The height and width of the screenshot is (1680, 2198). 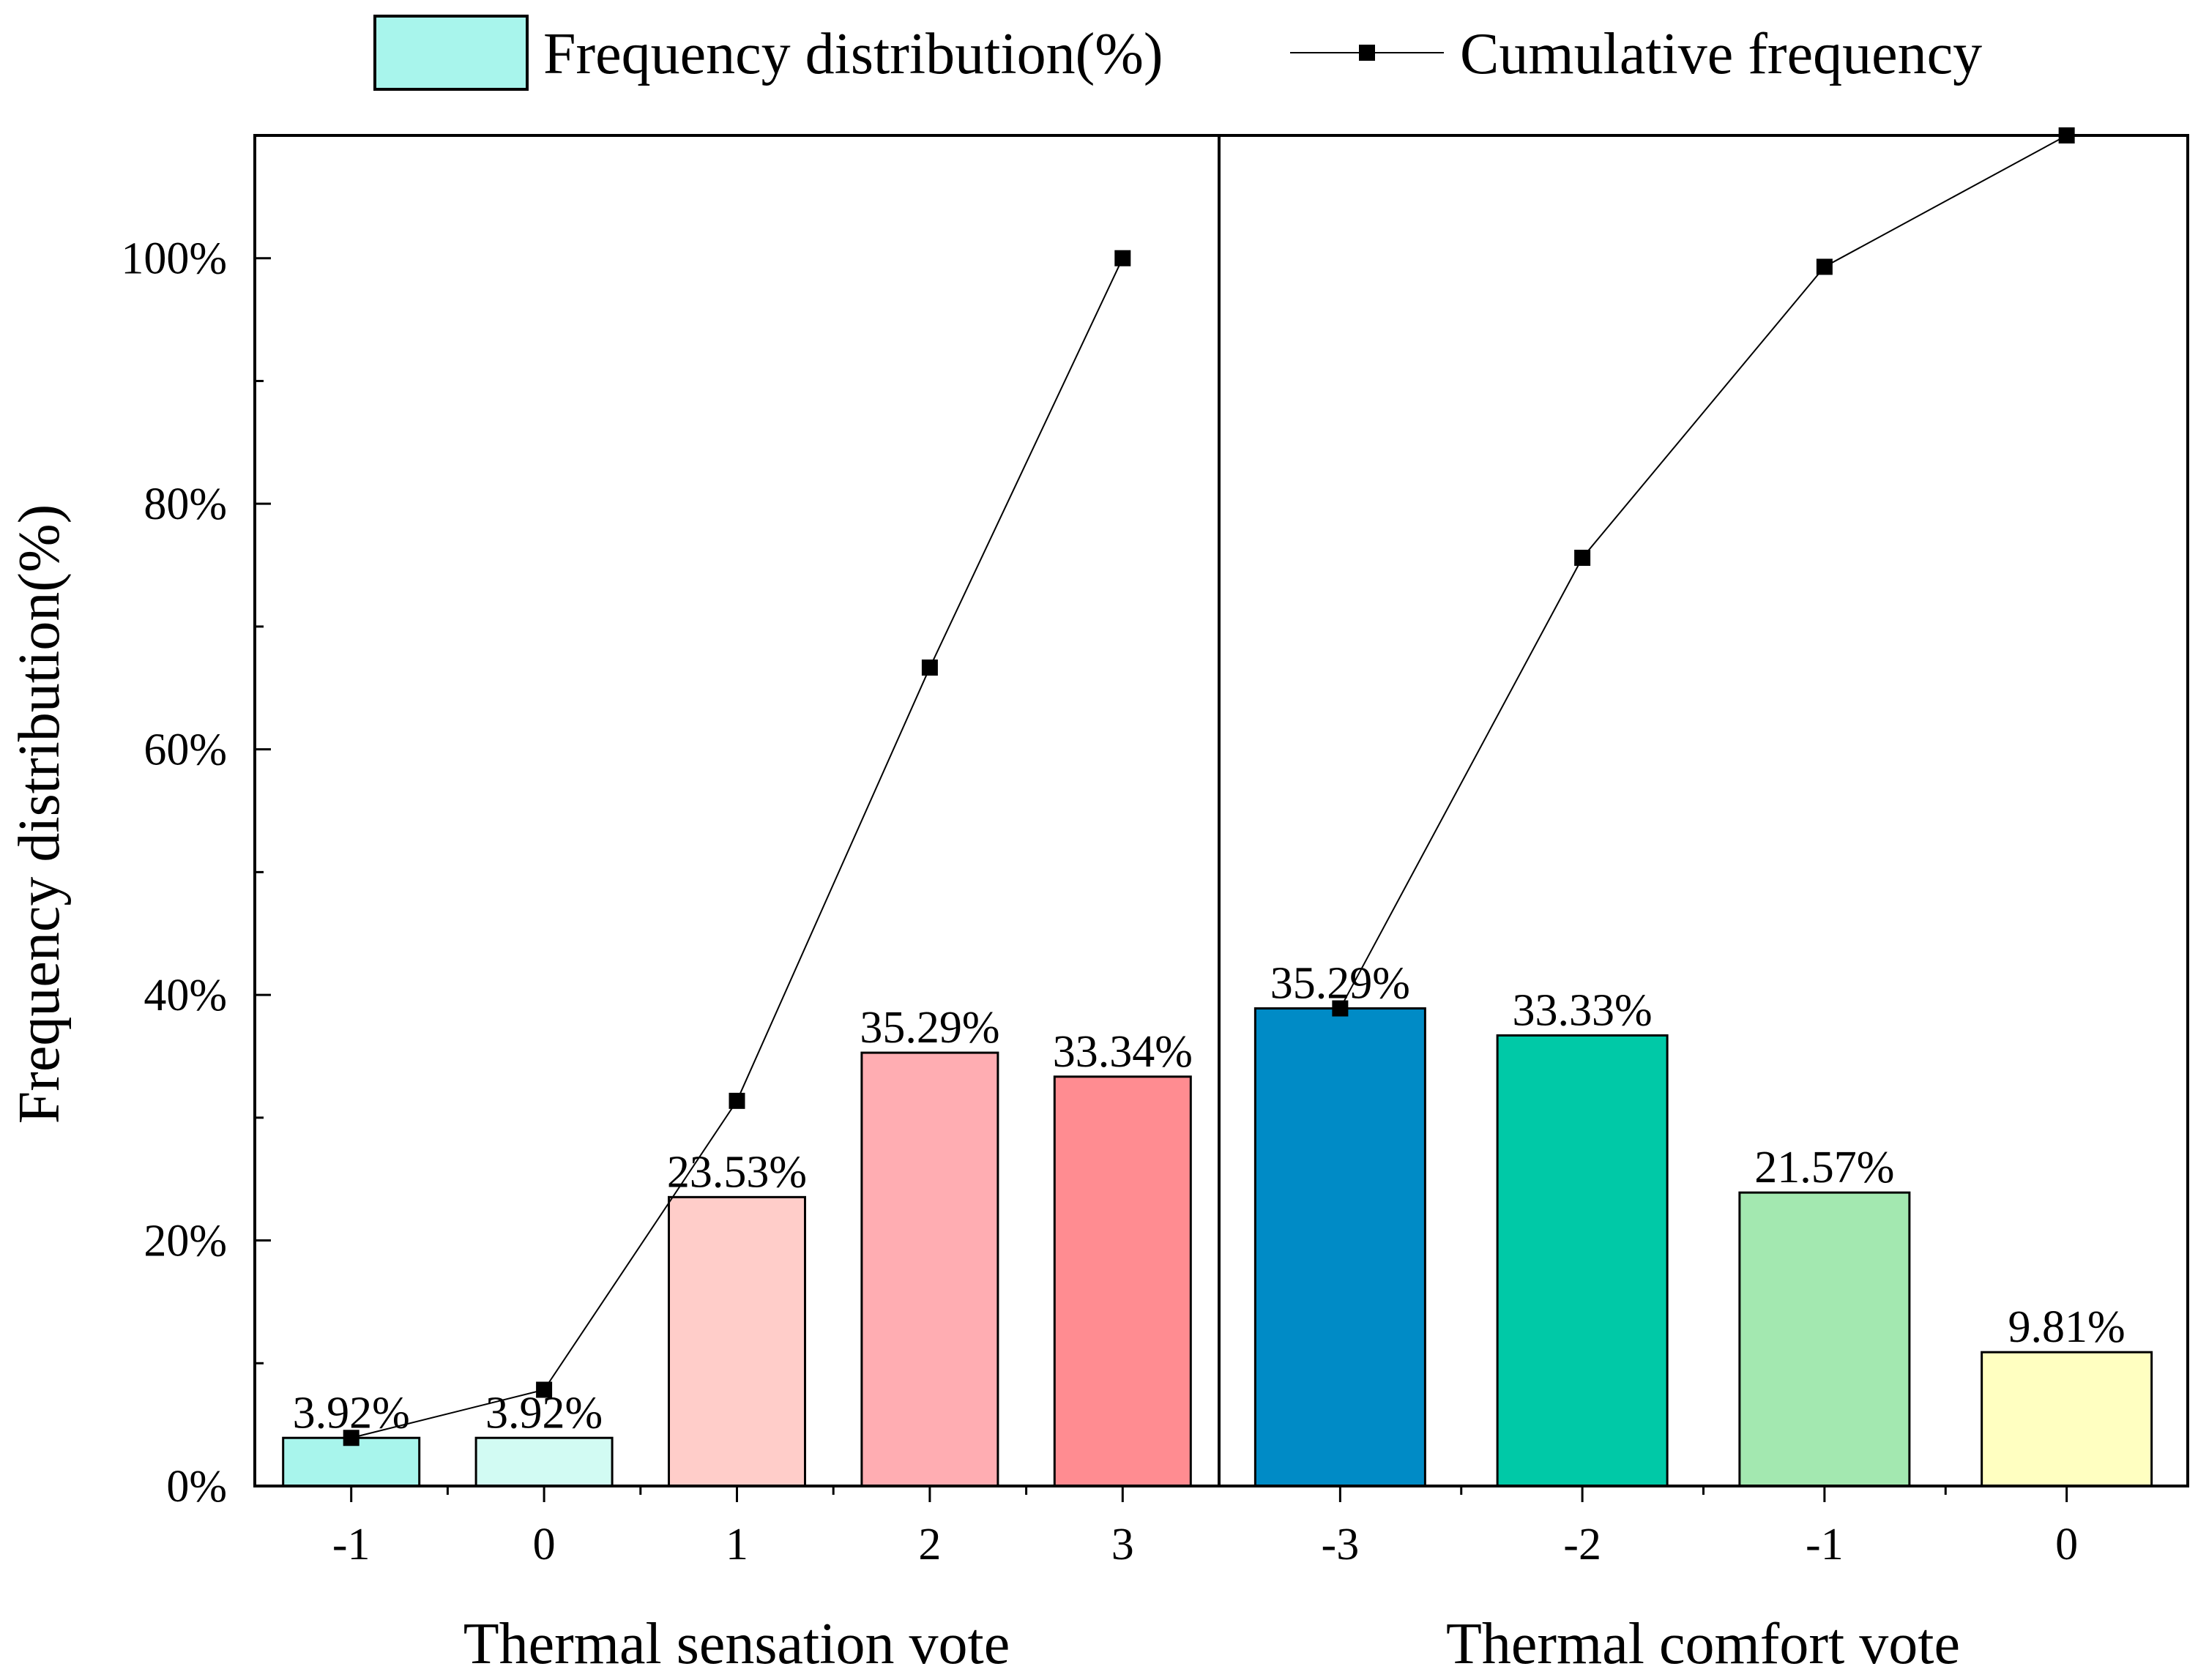 I want to click on panel-2-xlabel: Thermal comfort vote, so click(x=1703, y=1644).